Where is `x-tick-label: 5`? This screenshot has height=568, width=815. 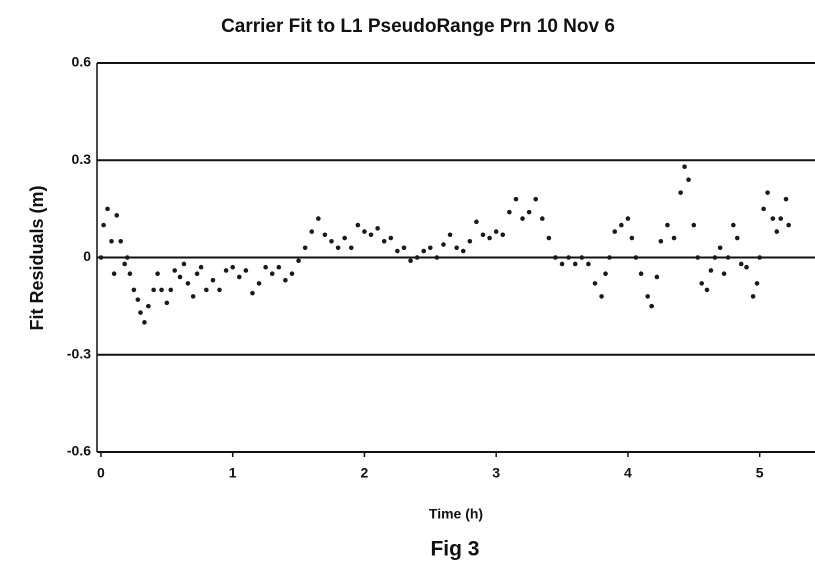 x-tick-label: 5 is located at coordinates (760, 473).